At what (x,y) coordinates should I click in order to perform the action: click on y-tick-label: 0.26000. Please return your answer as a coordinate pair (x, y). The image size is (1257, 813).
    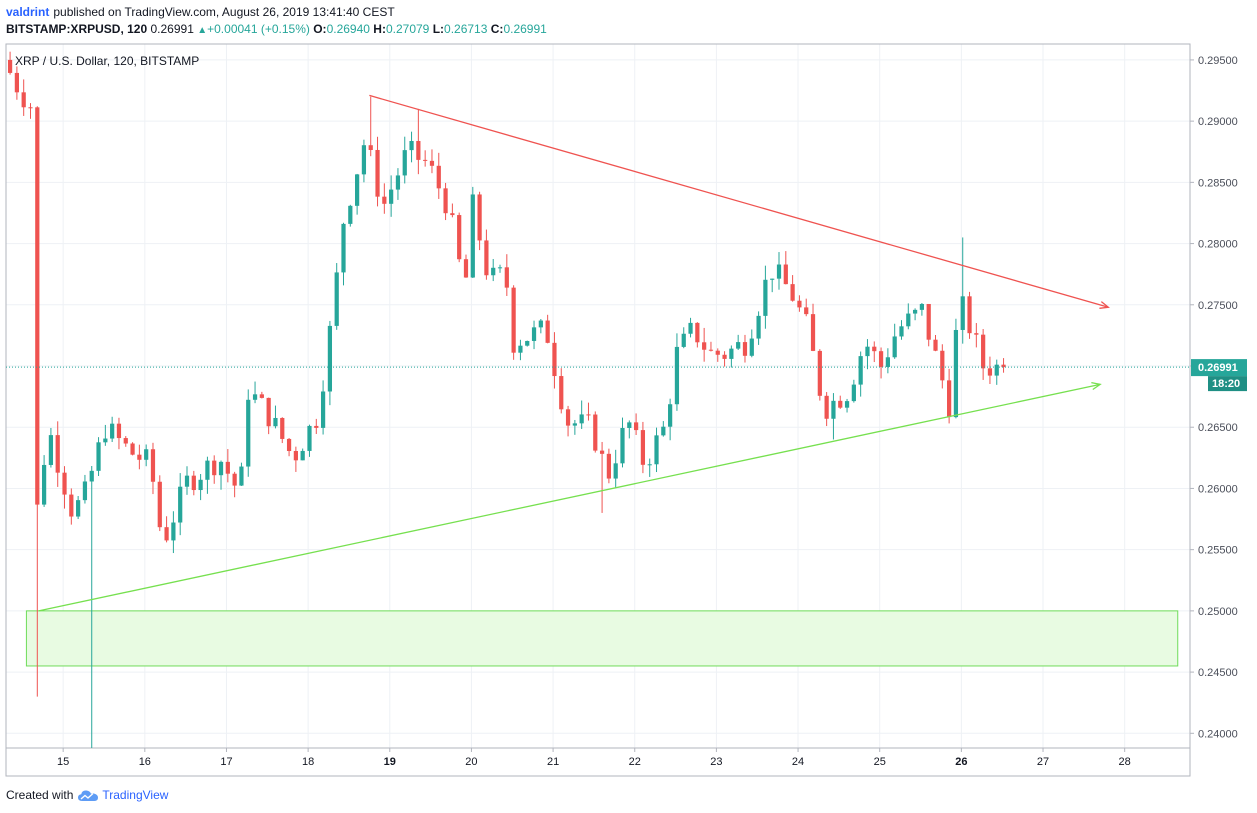
    Looking at the image, I should click on (1218, 489).